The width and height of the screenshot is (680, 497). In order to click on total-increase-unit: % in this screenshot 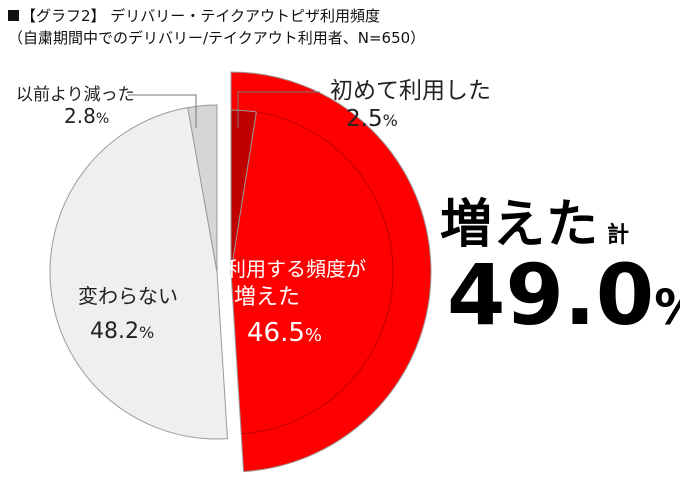, I will do `click(667, 308)`.